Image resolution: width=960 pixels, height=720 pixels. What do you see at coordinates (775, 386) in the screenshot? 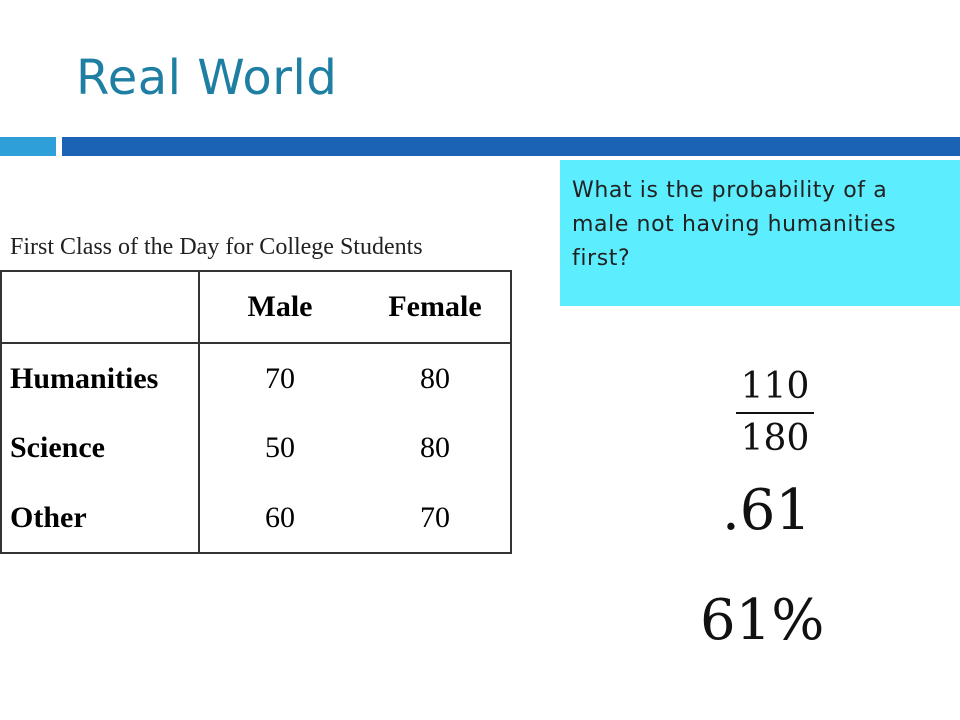
I see `fraction-numerator: 110` at bounding box center [775, 386].